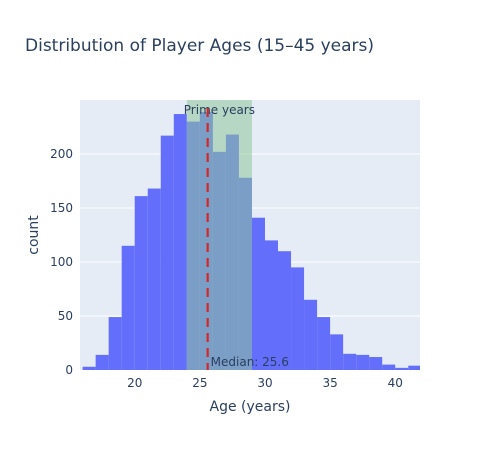 This screenshot has width=500, height=454. Describe the element at coordinates (199, 383) in the screenshot. I see `x-tick-label: 25` at that location.